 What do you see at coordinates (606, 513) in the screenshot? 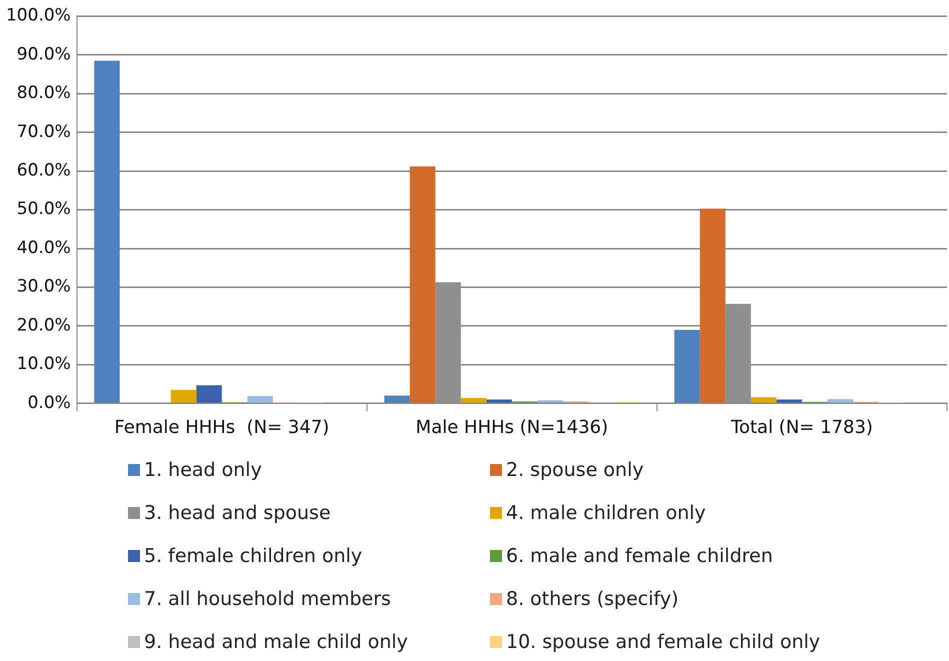
I see `legend-label: 4. male children only` at bounding box center [606, 513].